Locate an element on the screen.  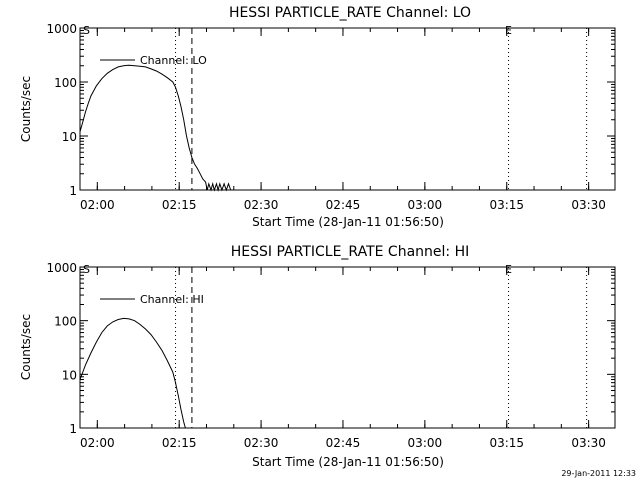
chart-title: HESSI PARTICLE_RATE Channel: LO is located at coordinates (350, 13).